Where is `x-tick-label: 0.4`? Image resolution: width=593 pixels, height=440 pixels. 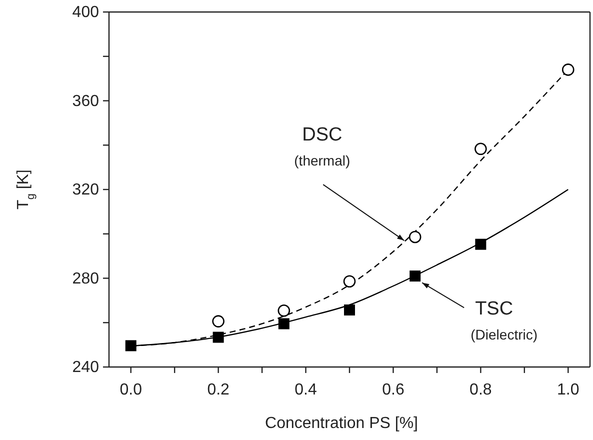
x-tick-label: 0.4 is located at coordinates (305, 389).